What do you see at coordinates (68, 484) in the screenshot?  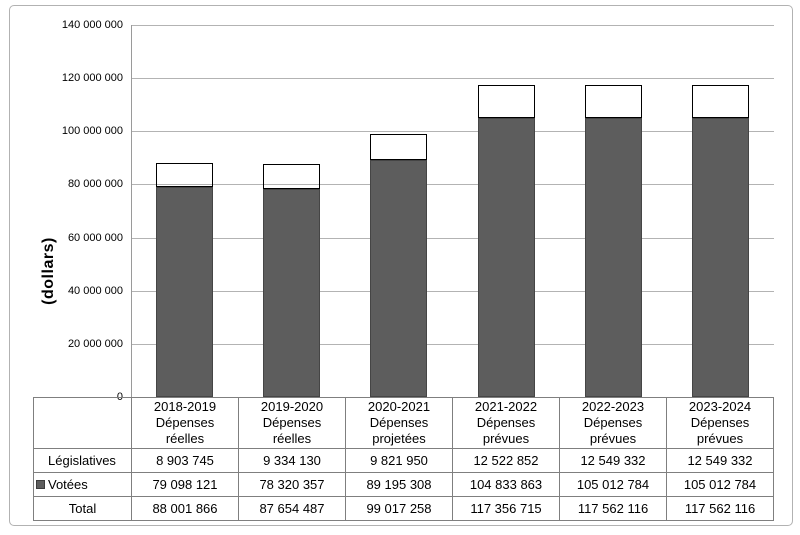 I see `legend-label-votees: Votées` at bounding box center [68, 484].